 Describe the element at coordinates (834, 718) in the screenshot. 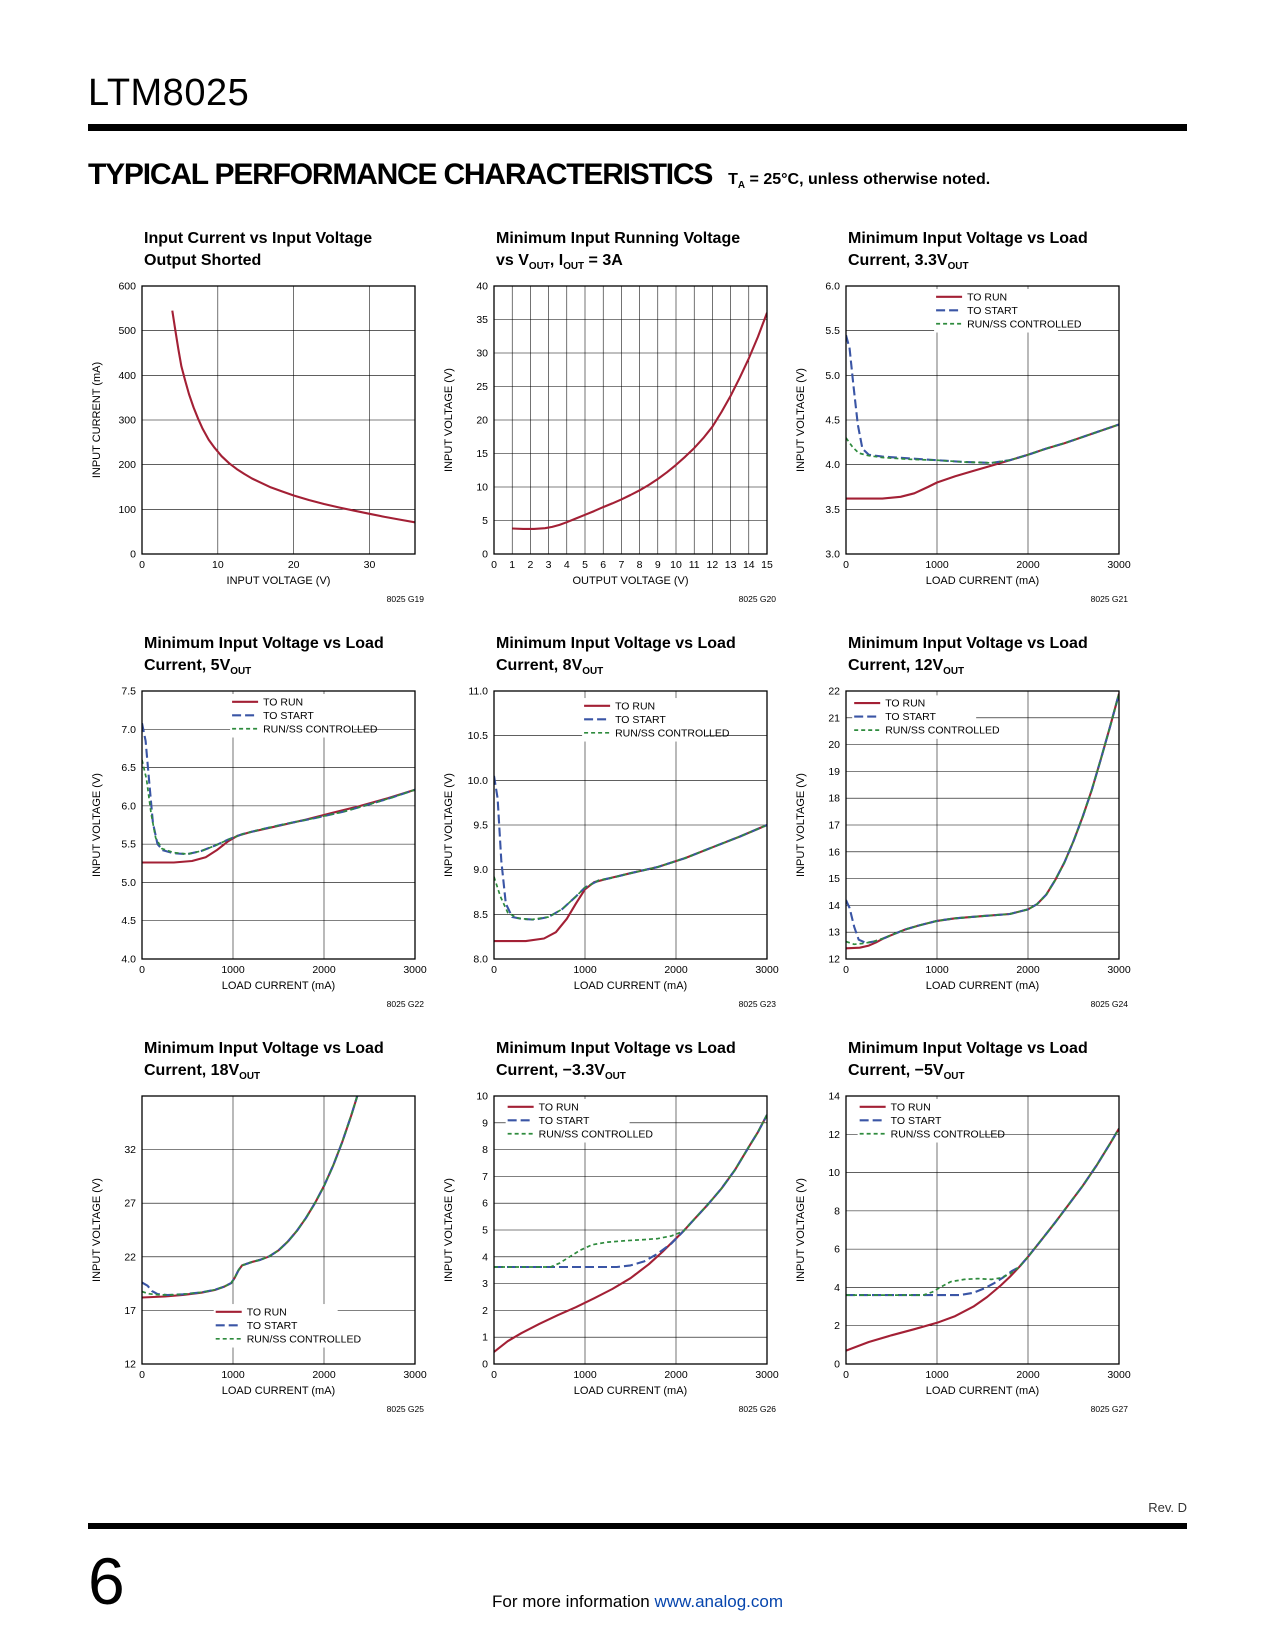

I see `y-tick-label: 21` at that location.